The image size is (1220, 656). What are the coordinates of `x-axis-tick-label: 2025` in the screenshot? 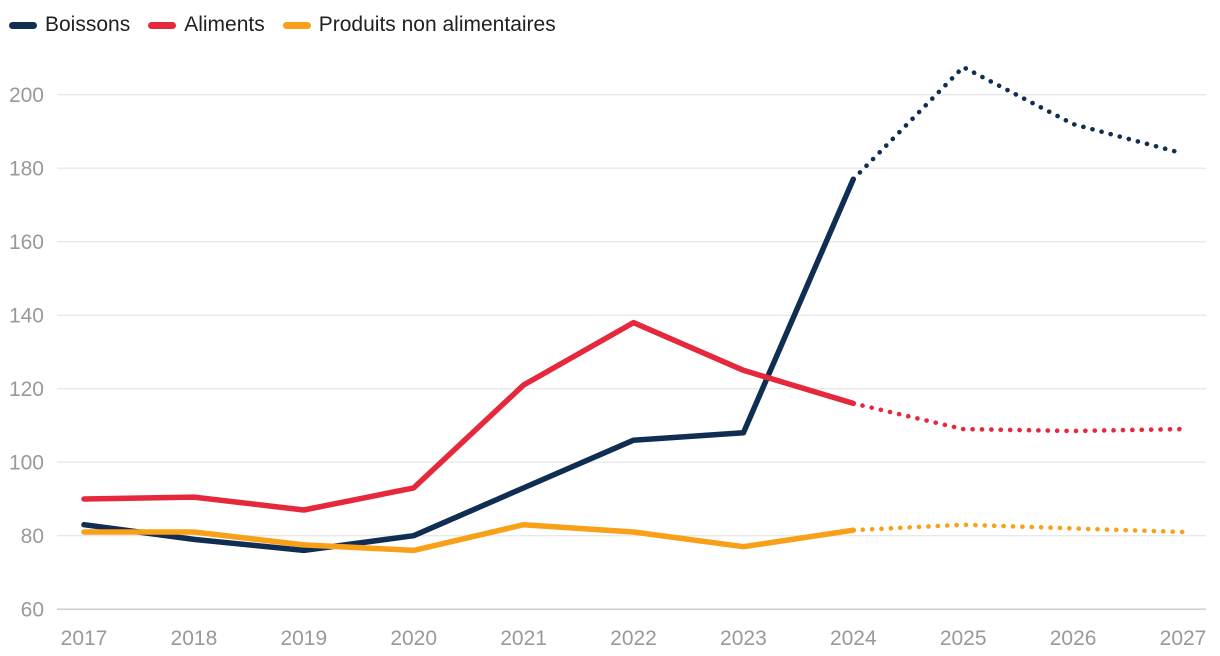 It's located at (963, 638).